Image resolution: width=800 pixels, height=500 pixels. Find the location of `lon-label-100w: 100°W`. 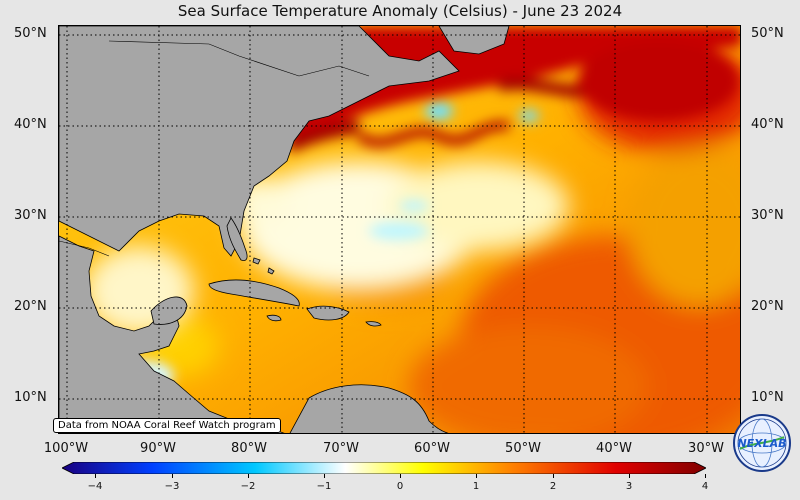

lon-label-100w: 100°W is located at coordinates (66, 448).